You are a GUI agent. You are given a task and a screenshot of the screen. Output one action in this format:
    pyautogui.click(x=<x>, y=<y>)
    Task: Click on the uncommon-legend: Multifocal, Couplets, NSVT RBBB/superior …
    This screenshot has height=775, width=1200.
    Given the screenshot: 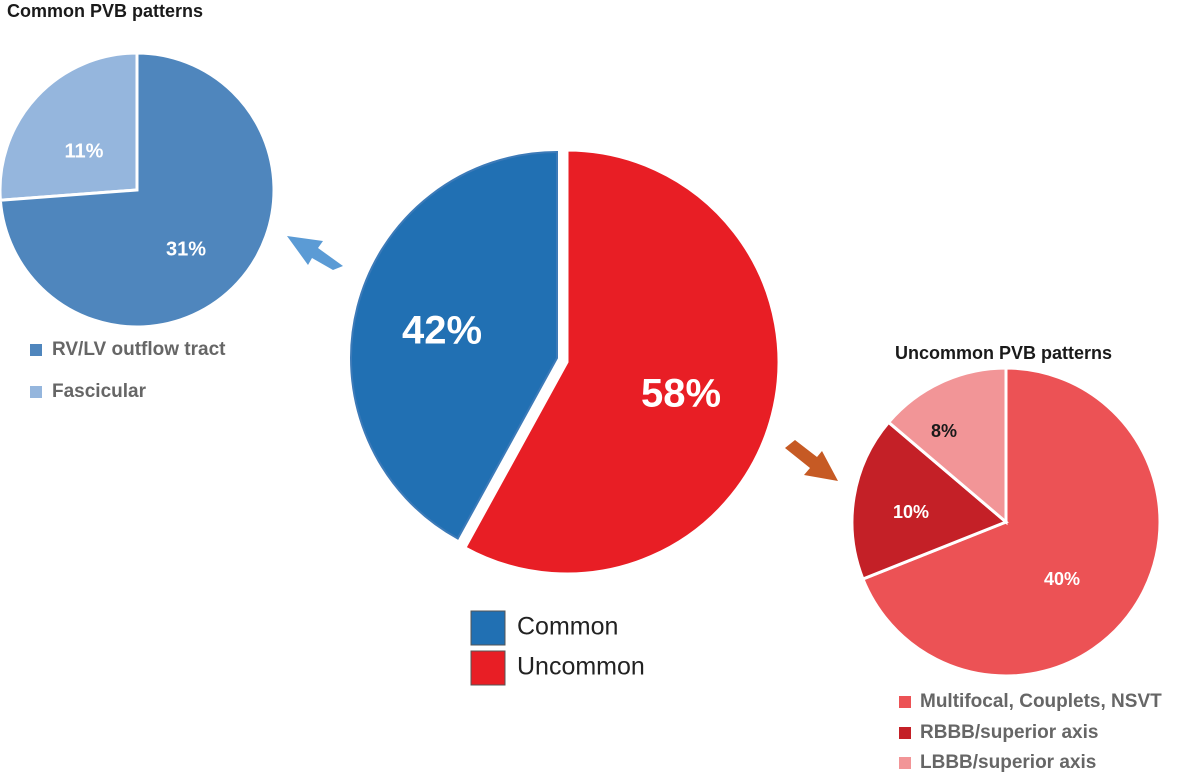 What is the action you would take?
    pyautogui.click(x=1030, y=732)
    